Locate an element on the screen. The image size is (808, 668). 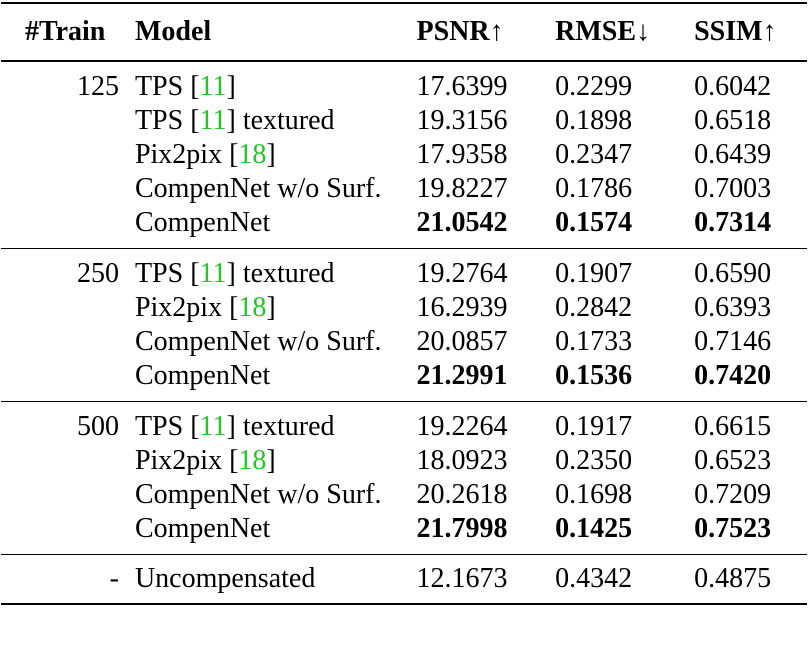
psnr-cell: 19.8227 is located at coordinates (462, 188).